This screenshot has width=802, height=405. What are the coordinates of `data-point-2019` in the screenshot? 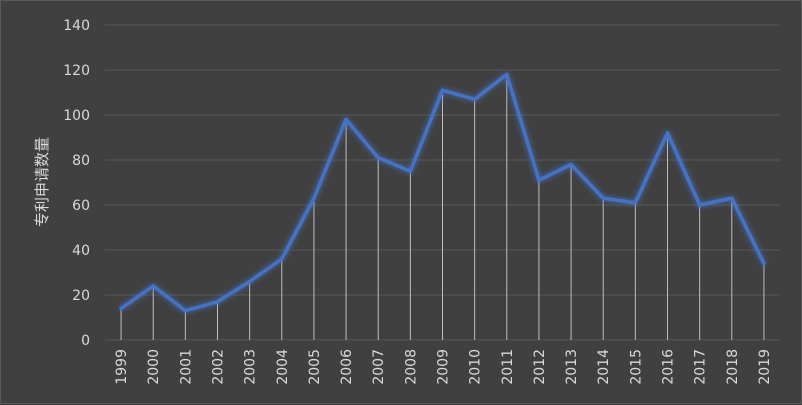 It's located at (764, 263).